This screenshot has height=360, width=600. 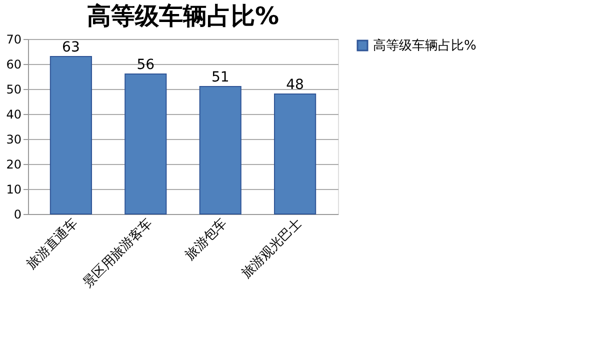 I want to click on legend-label: 高等级车辆占比%, so click(x=424, y=46).